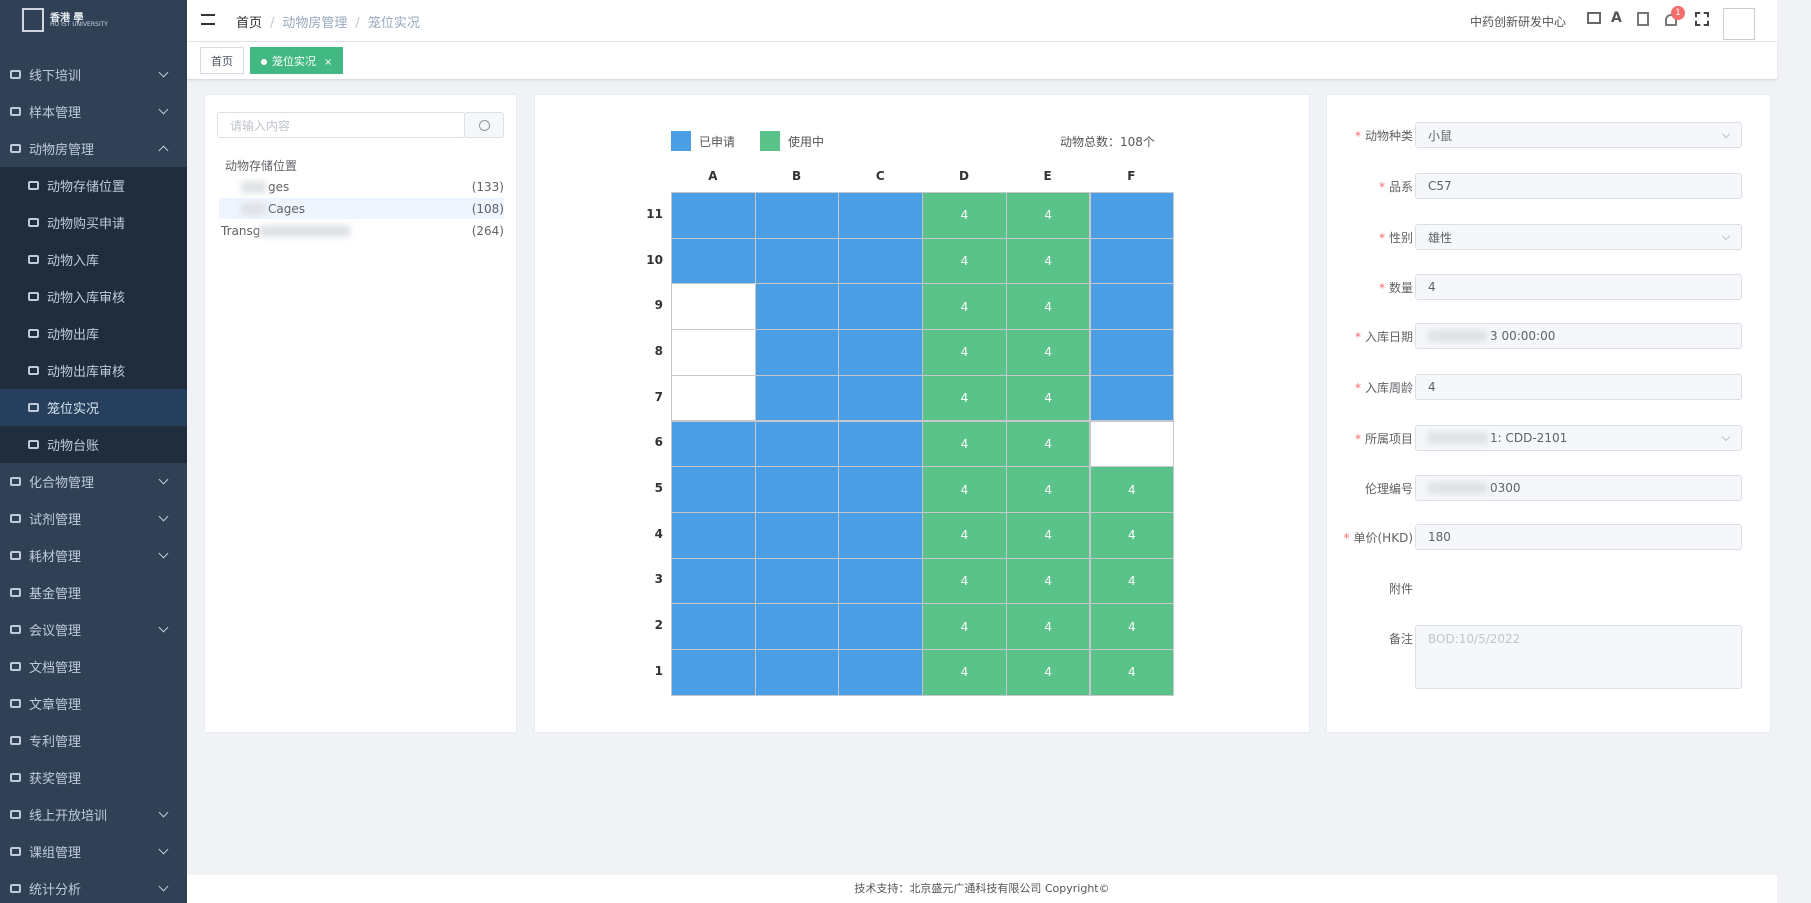 The width and height of the screenshot is (1811, 903). Describe the element at coordinates (1578, 488) in the screenshot. I see `text-input: 0300` at that location.